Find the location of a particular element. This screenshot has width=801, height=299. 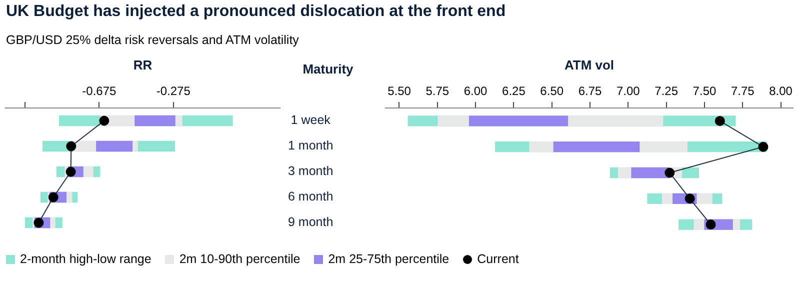

x-tick-label: 6.50 is located at coordinates (552, 91).